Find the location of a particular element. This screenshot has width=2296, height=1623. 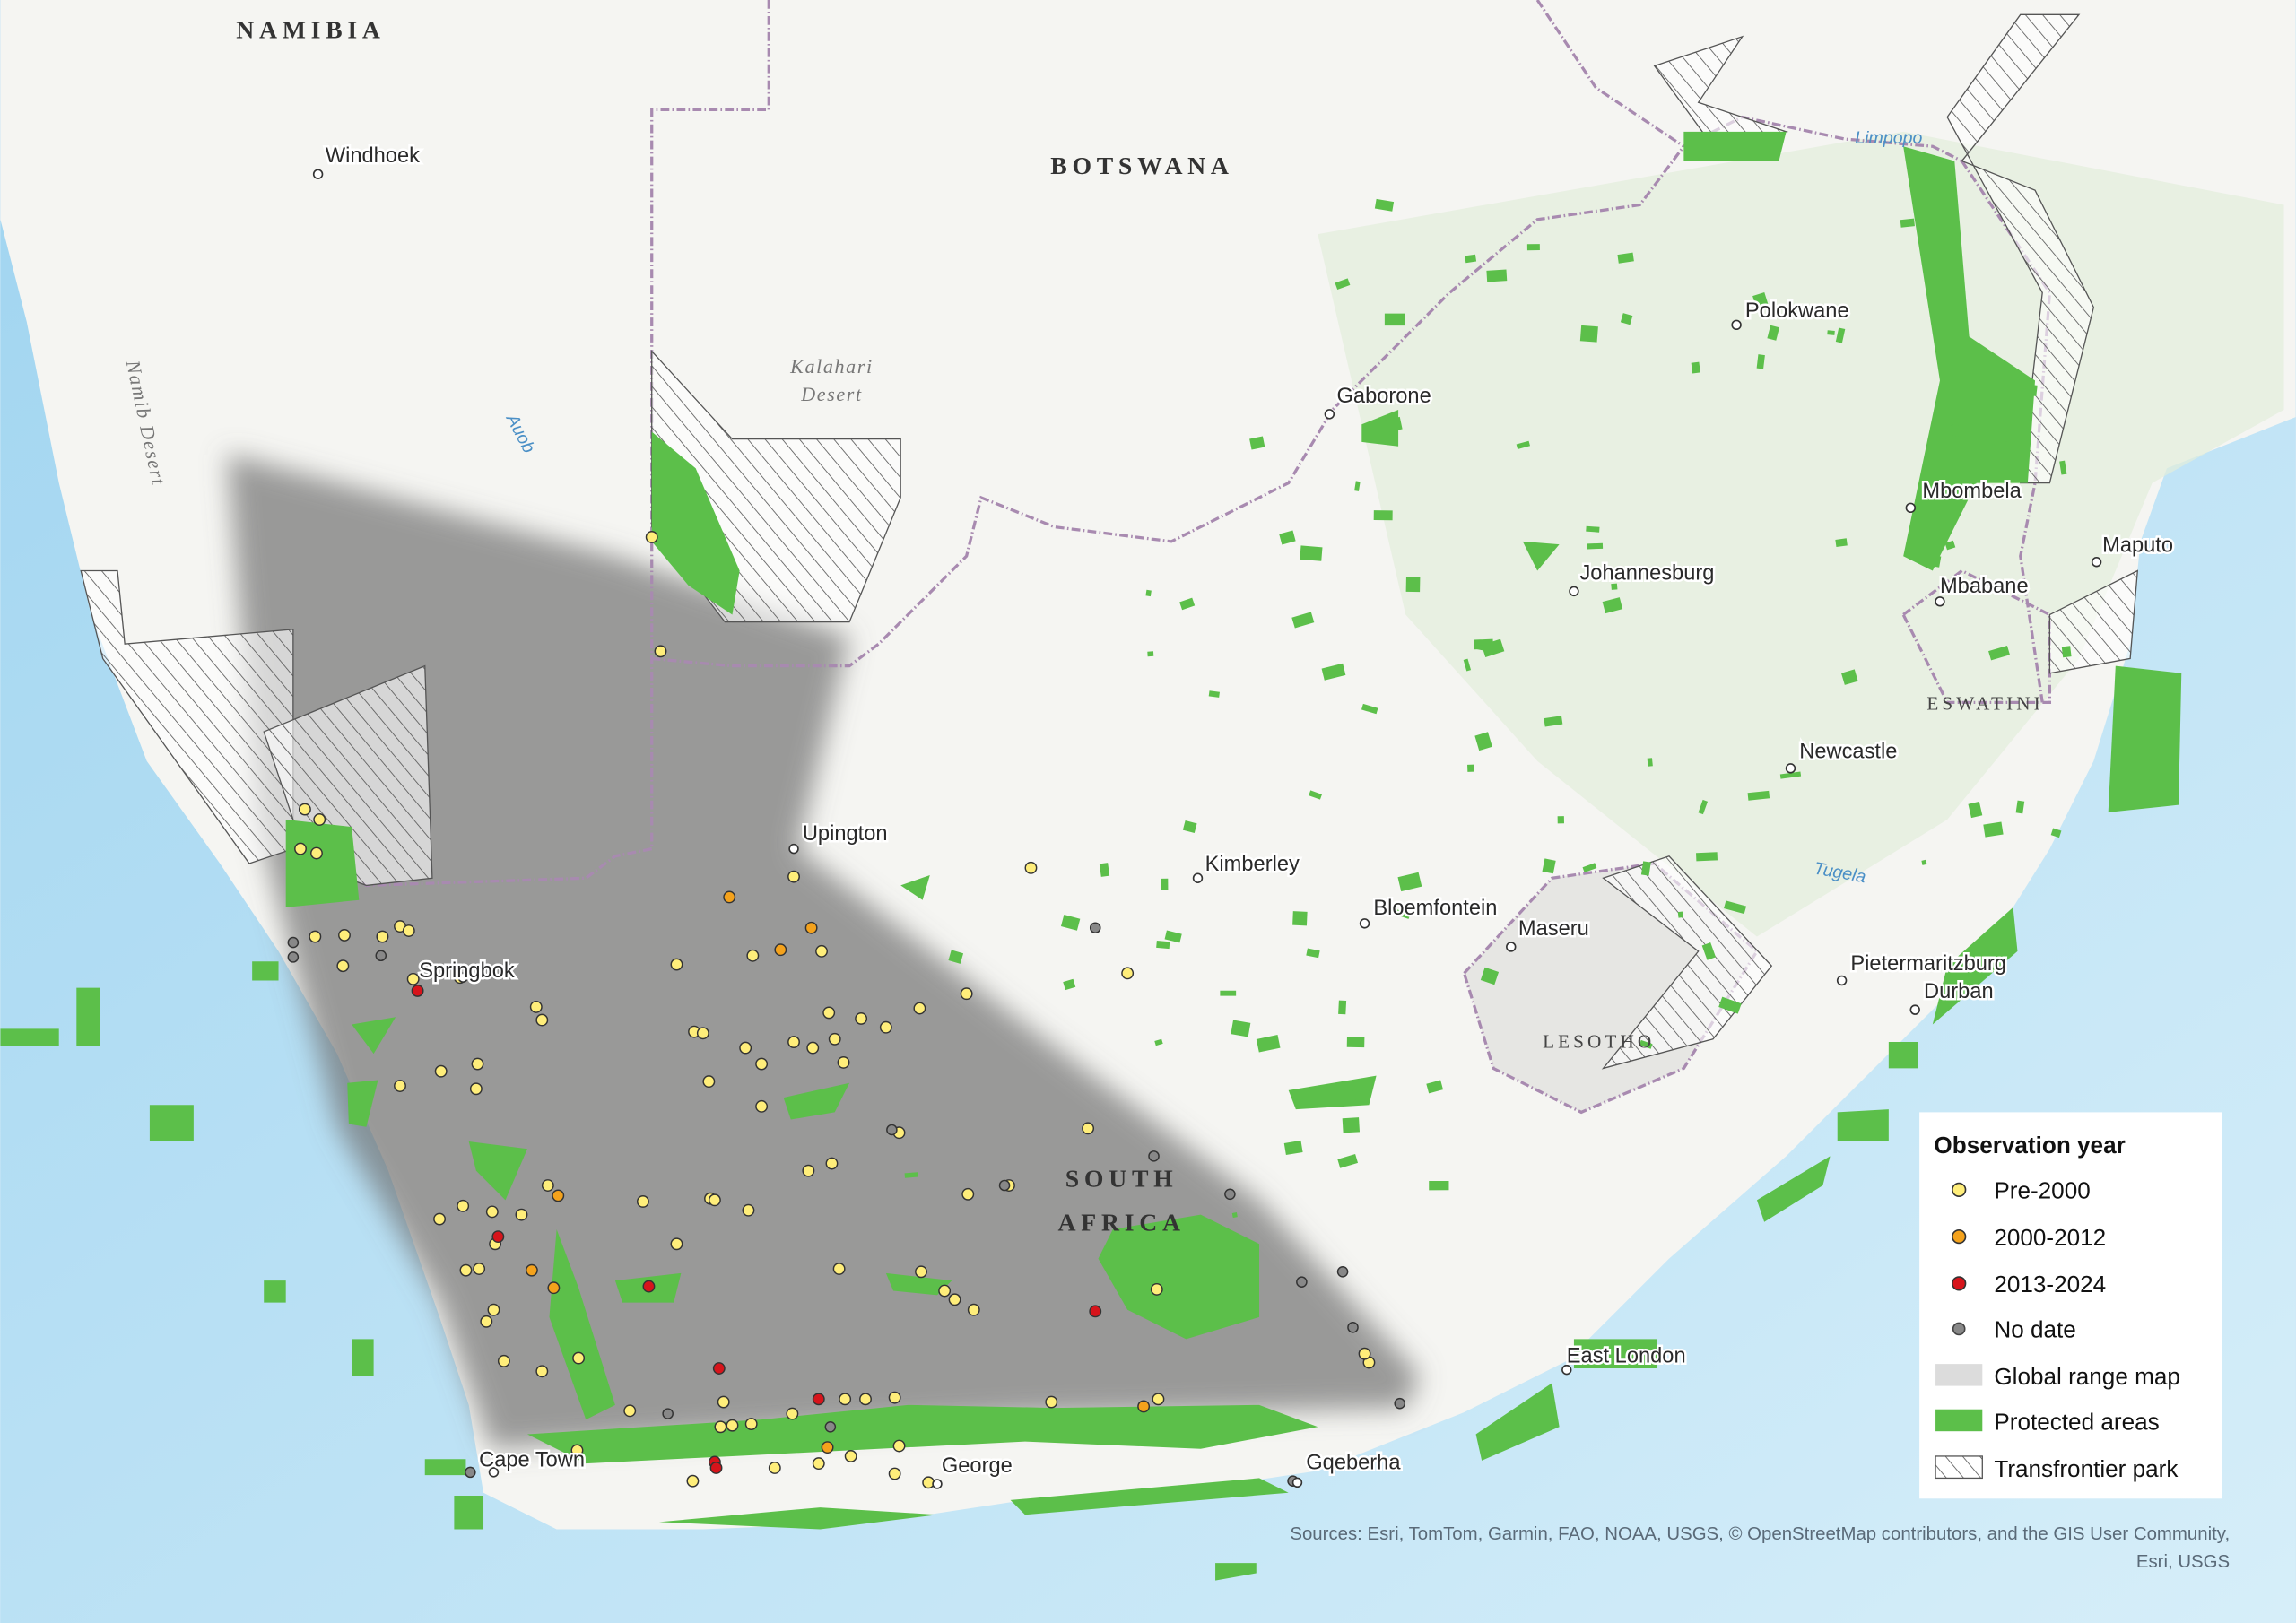

city-label: Cape Town is located at coordinates (532, 1459).